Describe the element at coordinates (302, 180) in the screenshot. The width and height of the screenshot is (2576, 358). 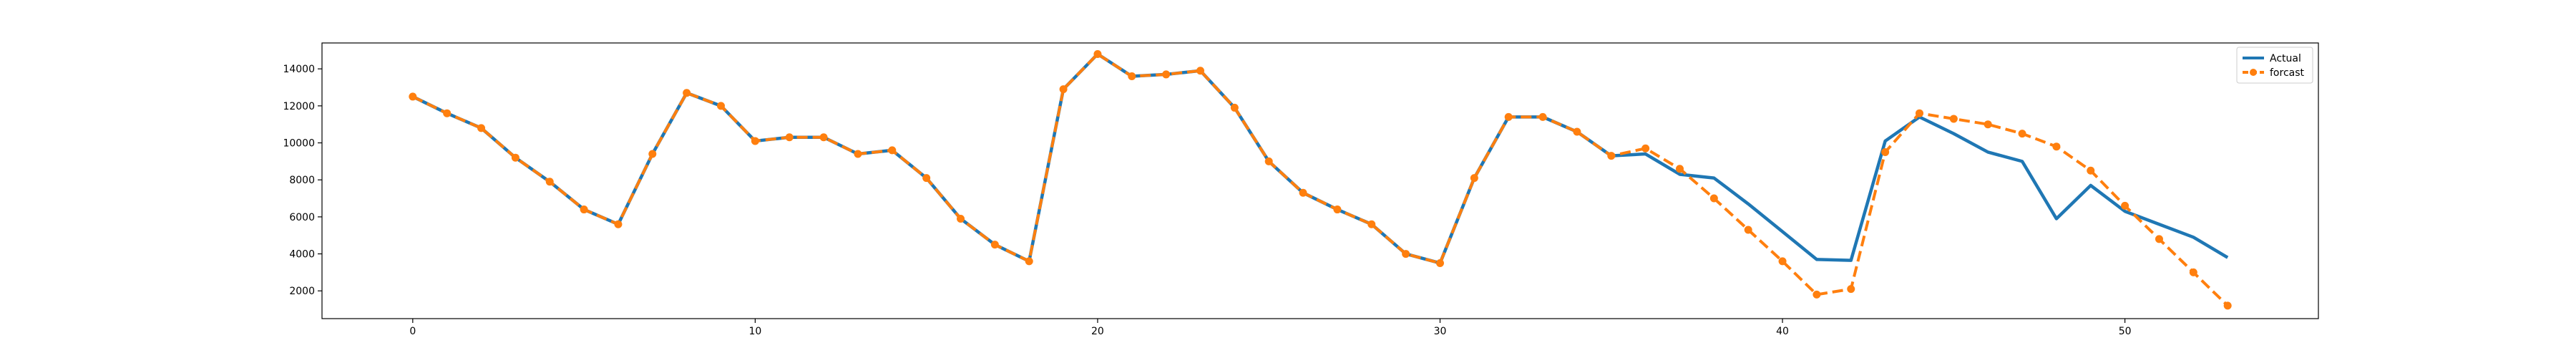
I see `y-tick-label: 8000` at that location.